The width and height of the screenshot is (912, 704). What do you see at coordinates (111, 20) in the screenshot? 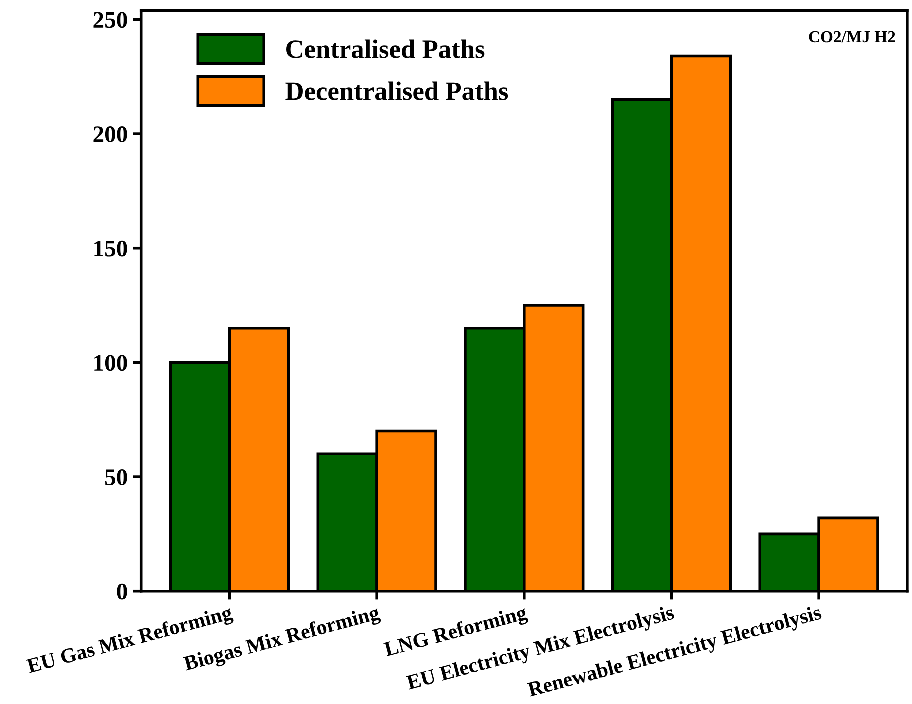
I see `y-tick-label: 250` at bounding box center [111, 20].